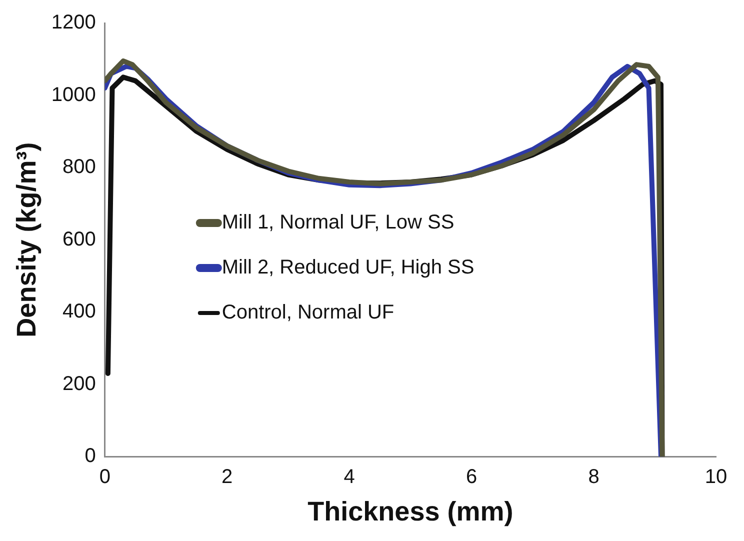  Describe the element at coordinates (349, 477) in the screenshot. I see `x-tick-label: 4` at that location.